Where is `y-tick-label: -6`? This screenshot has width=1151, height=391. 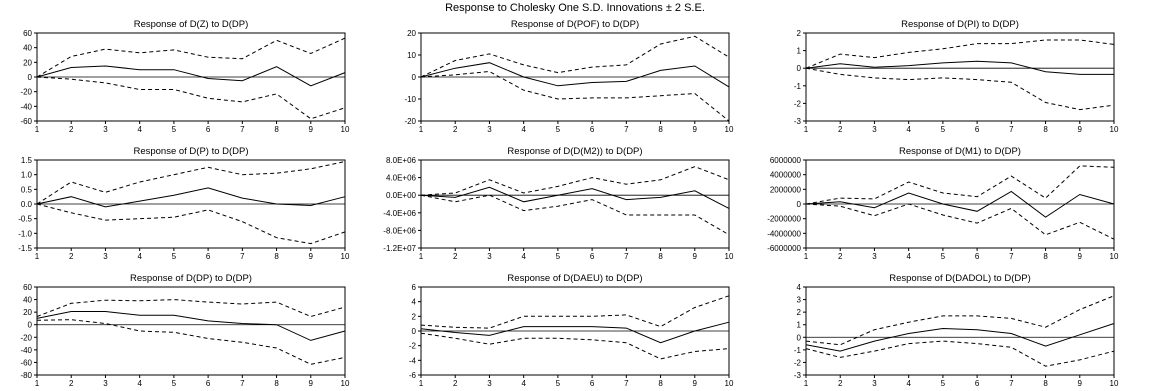 y-tick-label: -6 is located at coordinates (413, 375).